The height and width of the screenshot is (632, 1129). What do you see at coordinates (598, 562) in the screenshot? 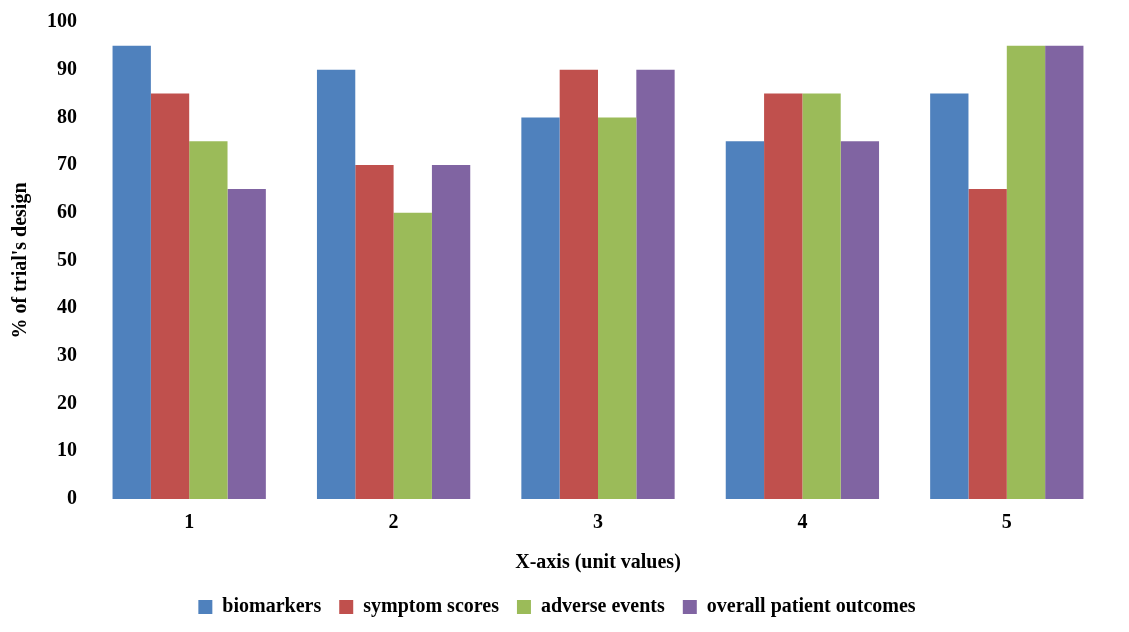
I see `x-axis-title: X-axis (unit values)` at bounding box center [598, 562].